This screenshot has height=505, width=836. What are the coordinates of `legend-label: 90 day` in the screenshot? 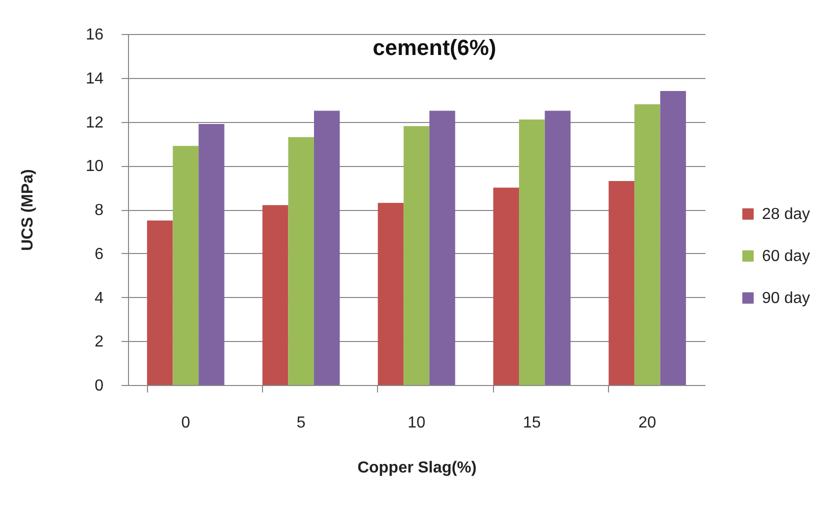 It's located at (786, 298).